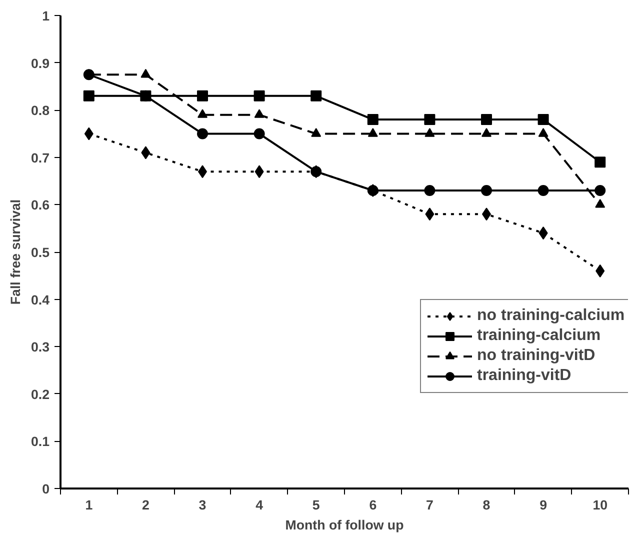  Describe the element at coordinates (40, 110) in the screenshot. I see `y-tick-label: 0.8` at that location.